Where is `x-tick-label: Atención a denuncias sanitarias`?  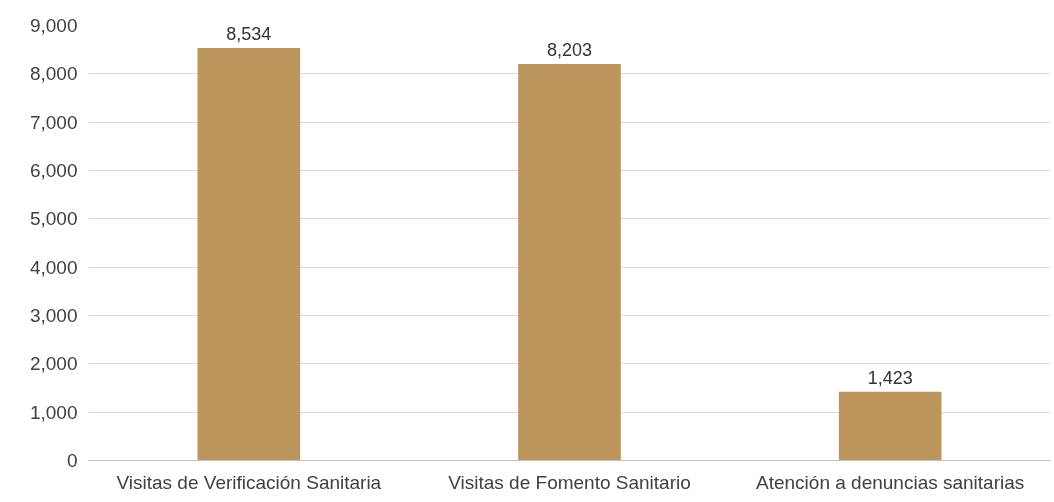 x-tick-label: Atención a denuncias sanitarias is located at coordinates (890, 482).